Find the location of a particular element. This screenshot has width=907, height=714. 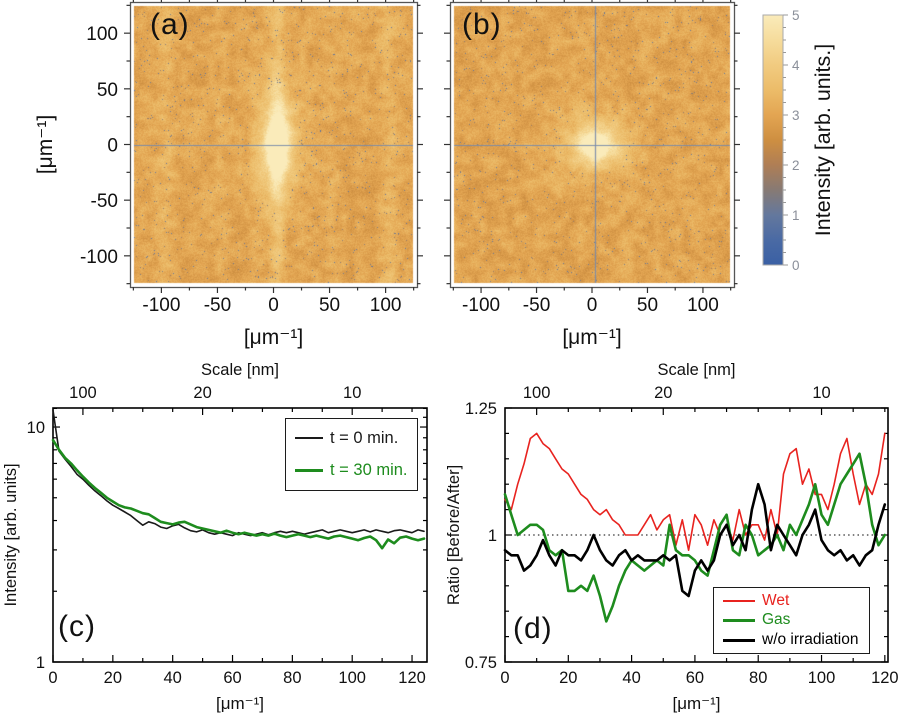

y-tick-label: 0.75 is located at coordinates (481, 663).